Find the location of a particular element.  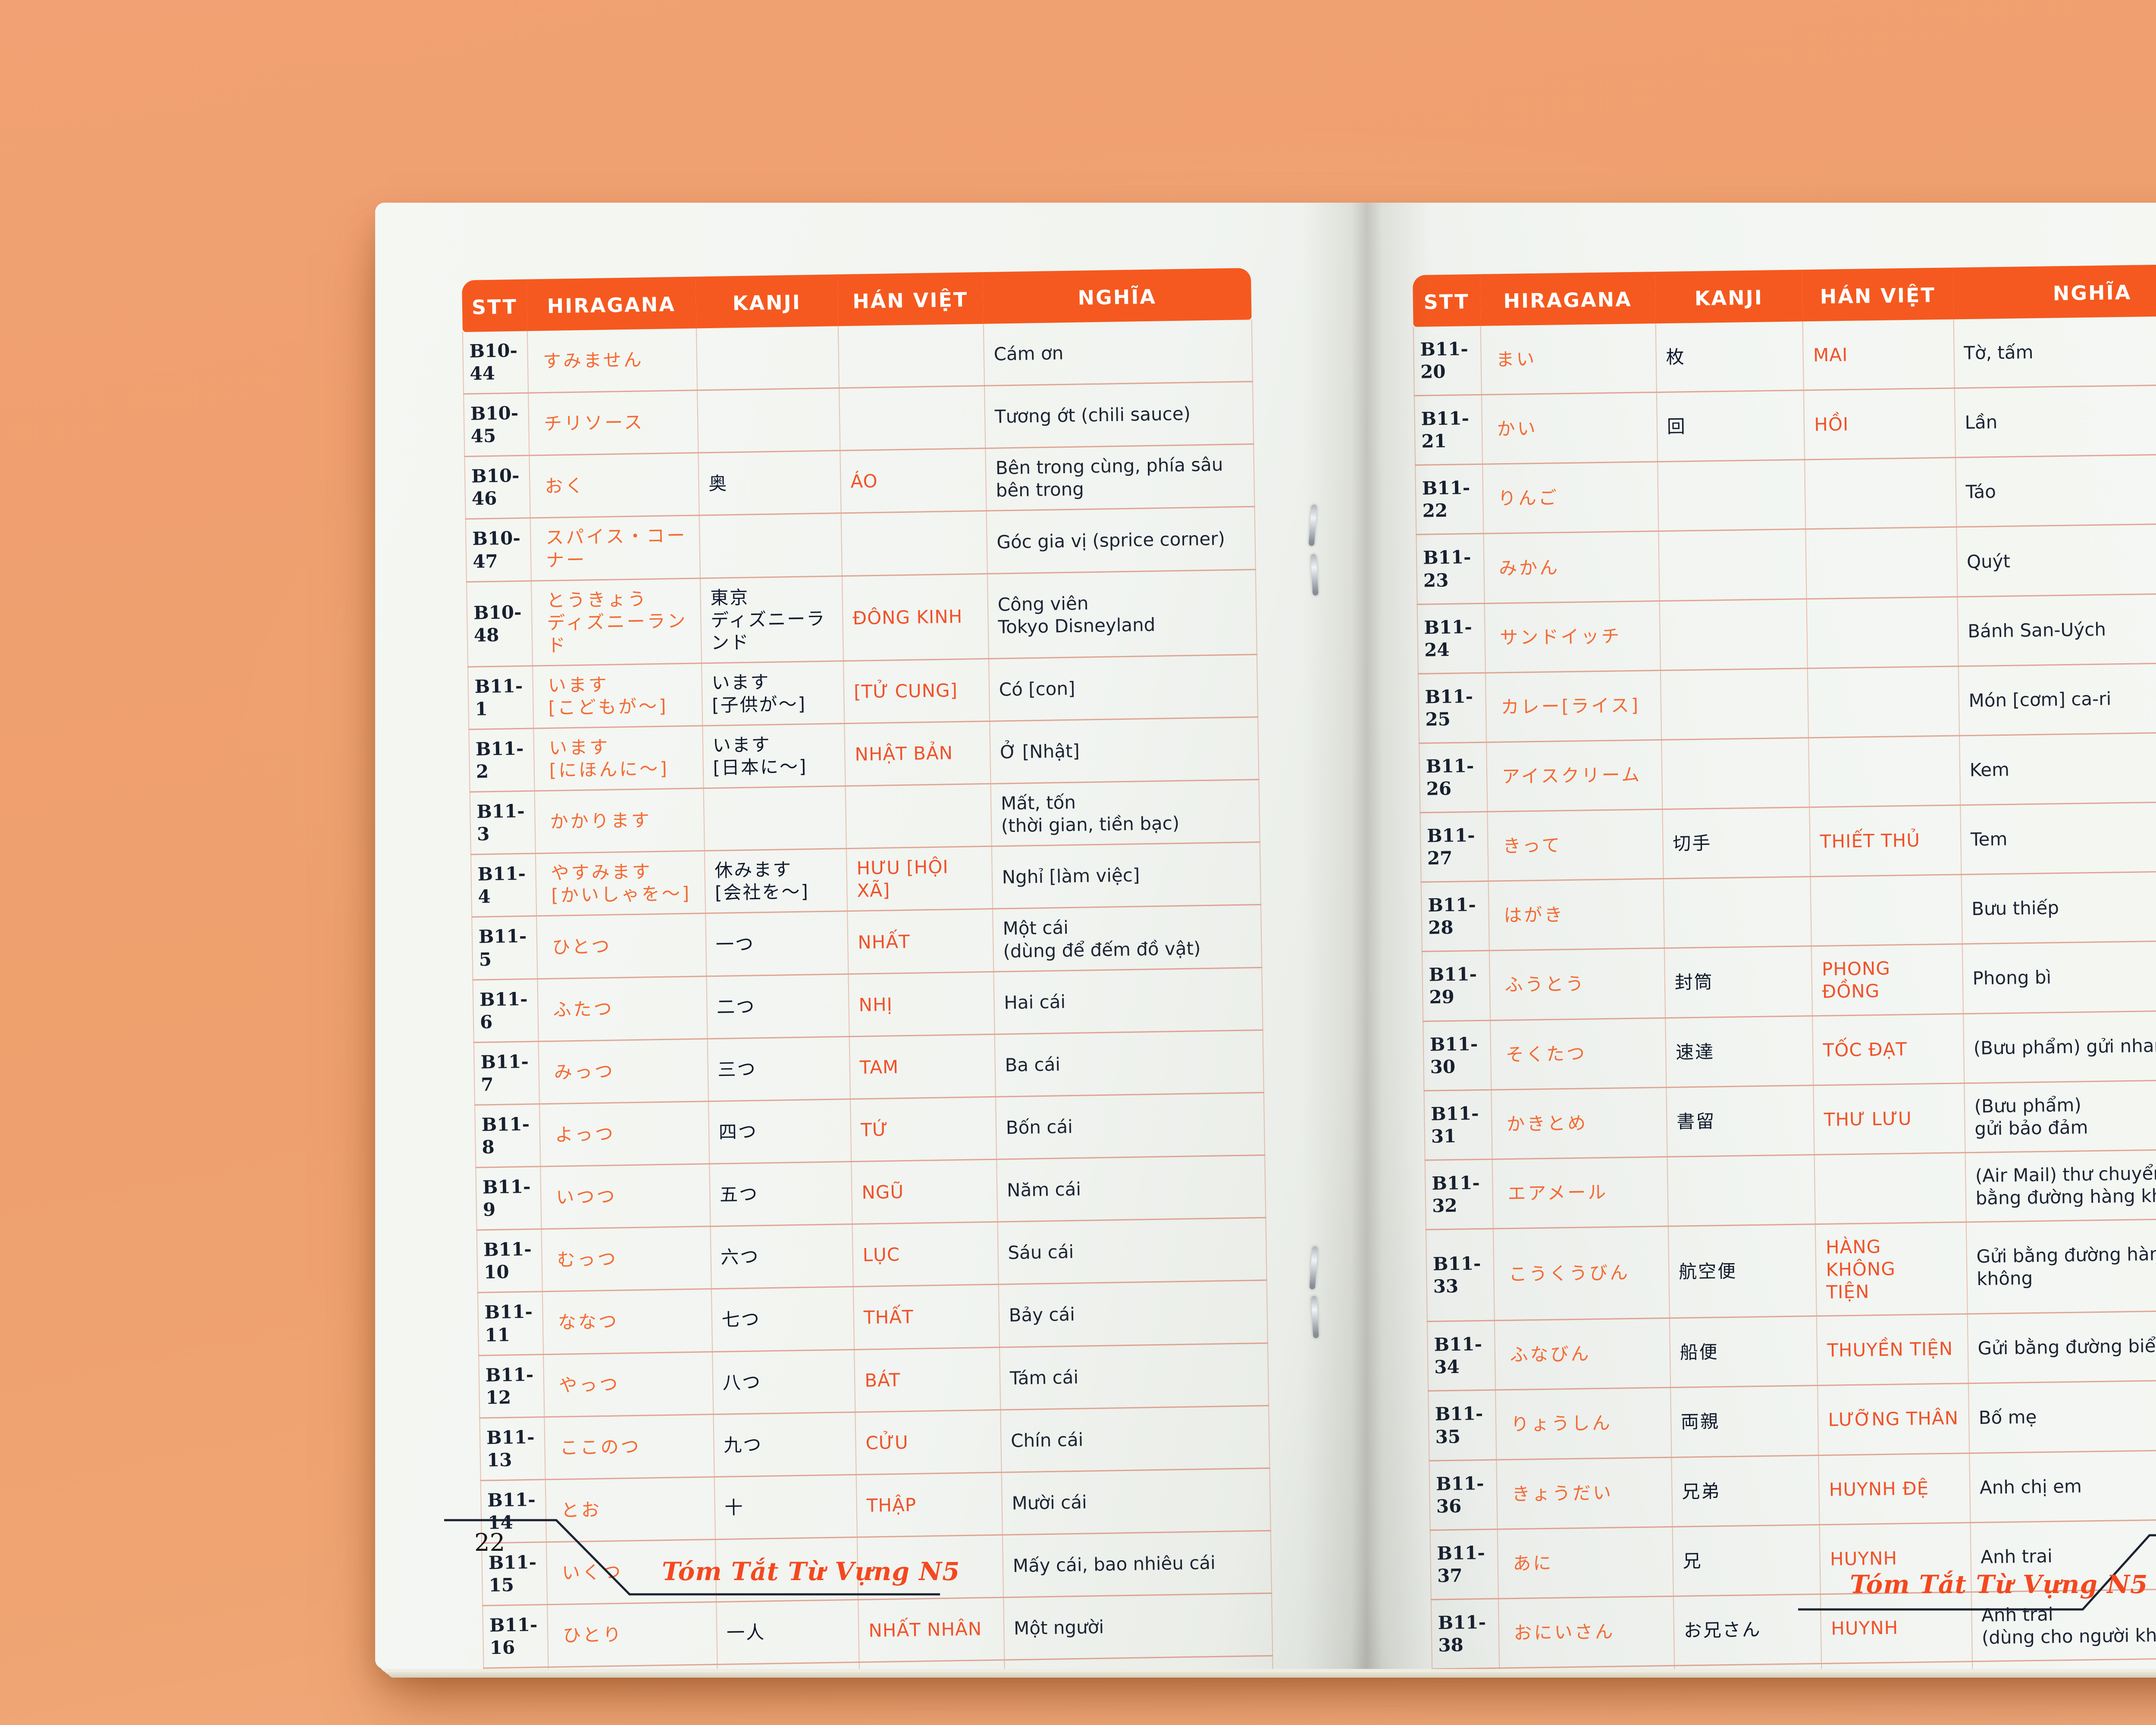

han_viet-cell: TAM is located at coordinates (922, 1066).